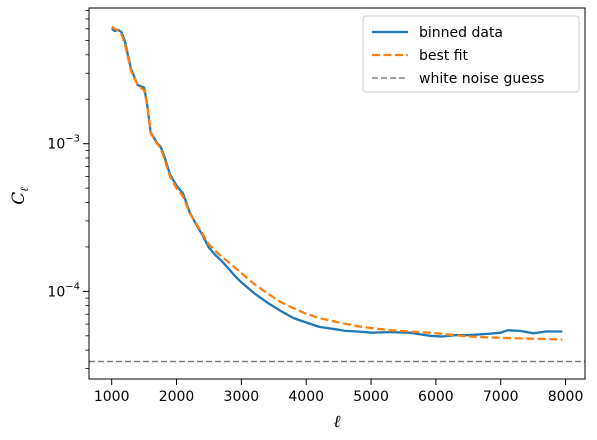 The width and height of the screenshot is (597, 440). Describe the element at coordinates (501, 397) in the screenshot. I see `x-tick-label-6: 7000` at that location.